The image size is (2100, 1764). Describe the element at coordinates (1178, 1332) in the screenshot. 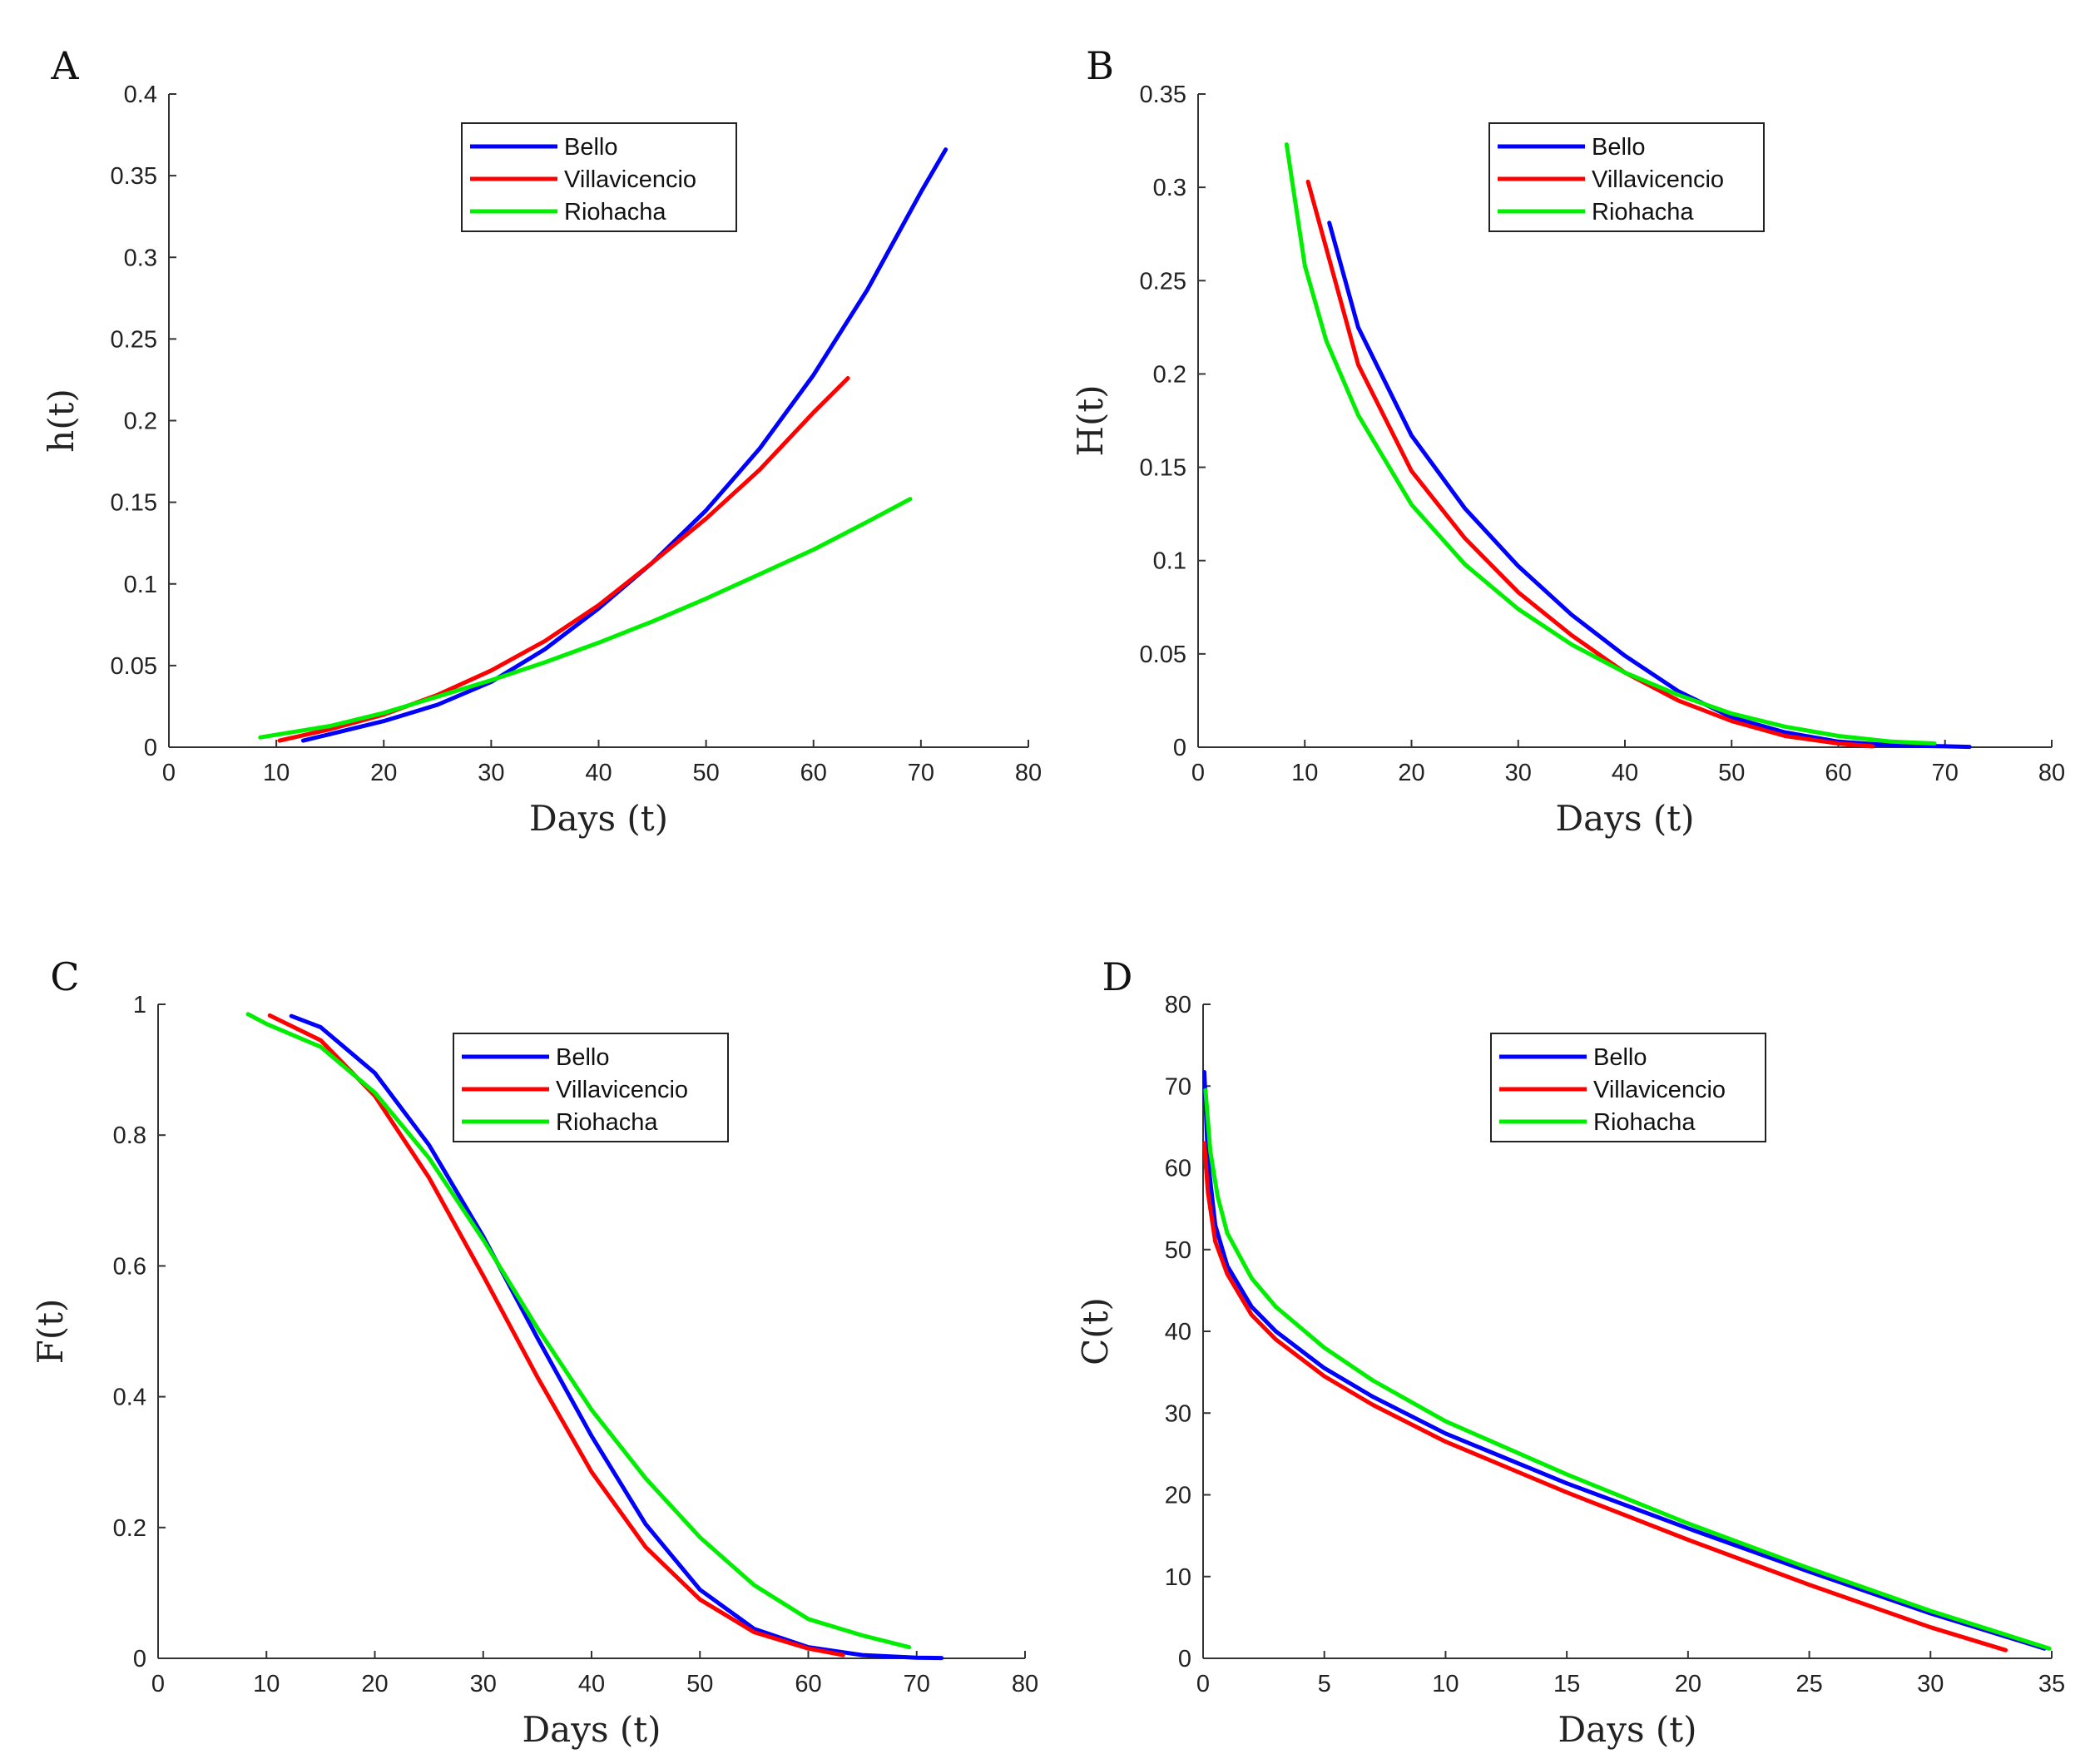

I see `y-tick-label: 40` at that location.